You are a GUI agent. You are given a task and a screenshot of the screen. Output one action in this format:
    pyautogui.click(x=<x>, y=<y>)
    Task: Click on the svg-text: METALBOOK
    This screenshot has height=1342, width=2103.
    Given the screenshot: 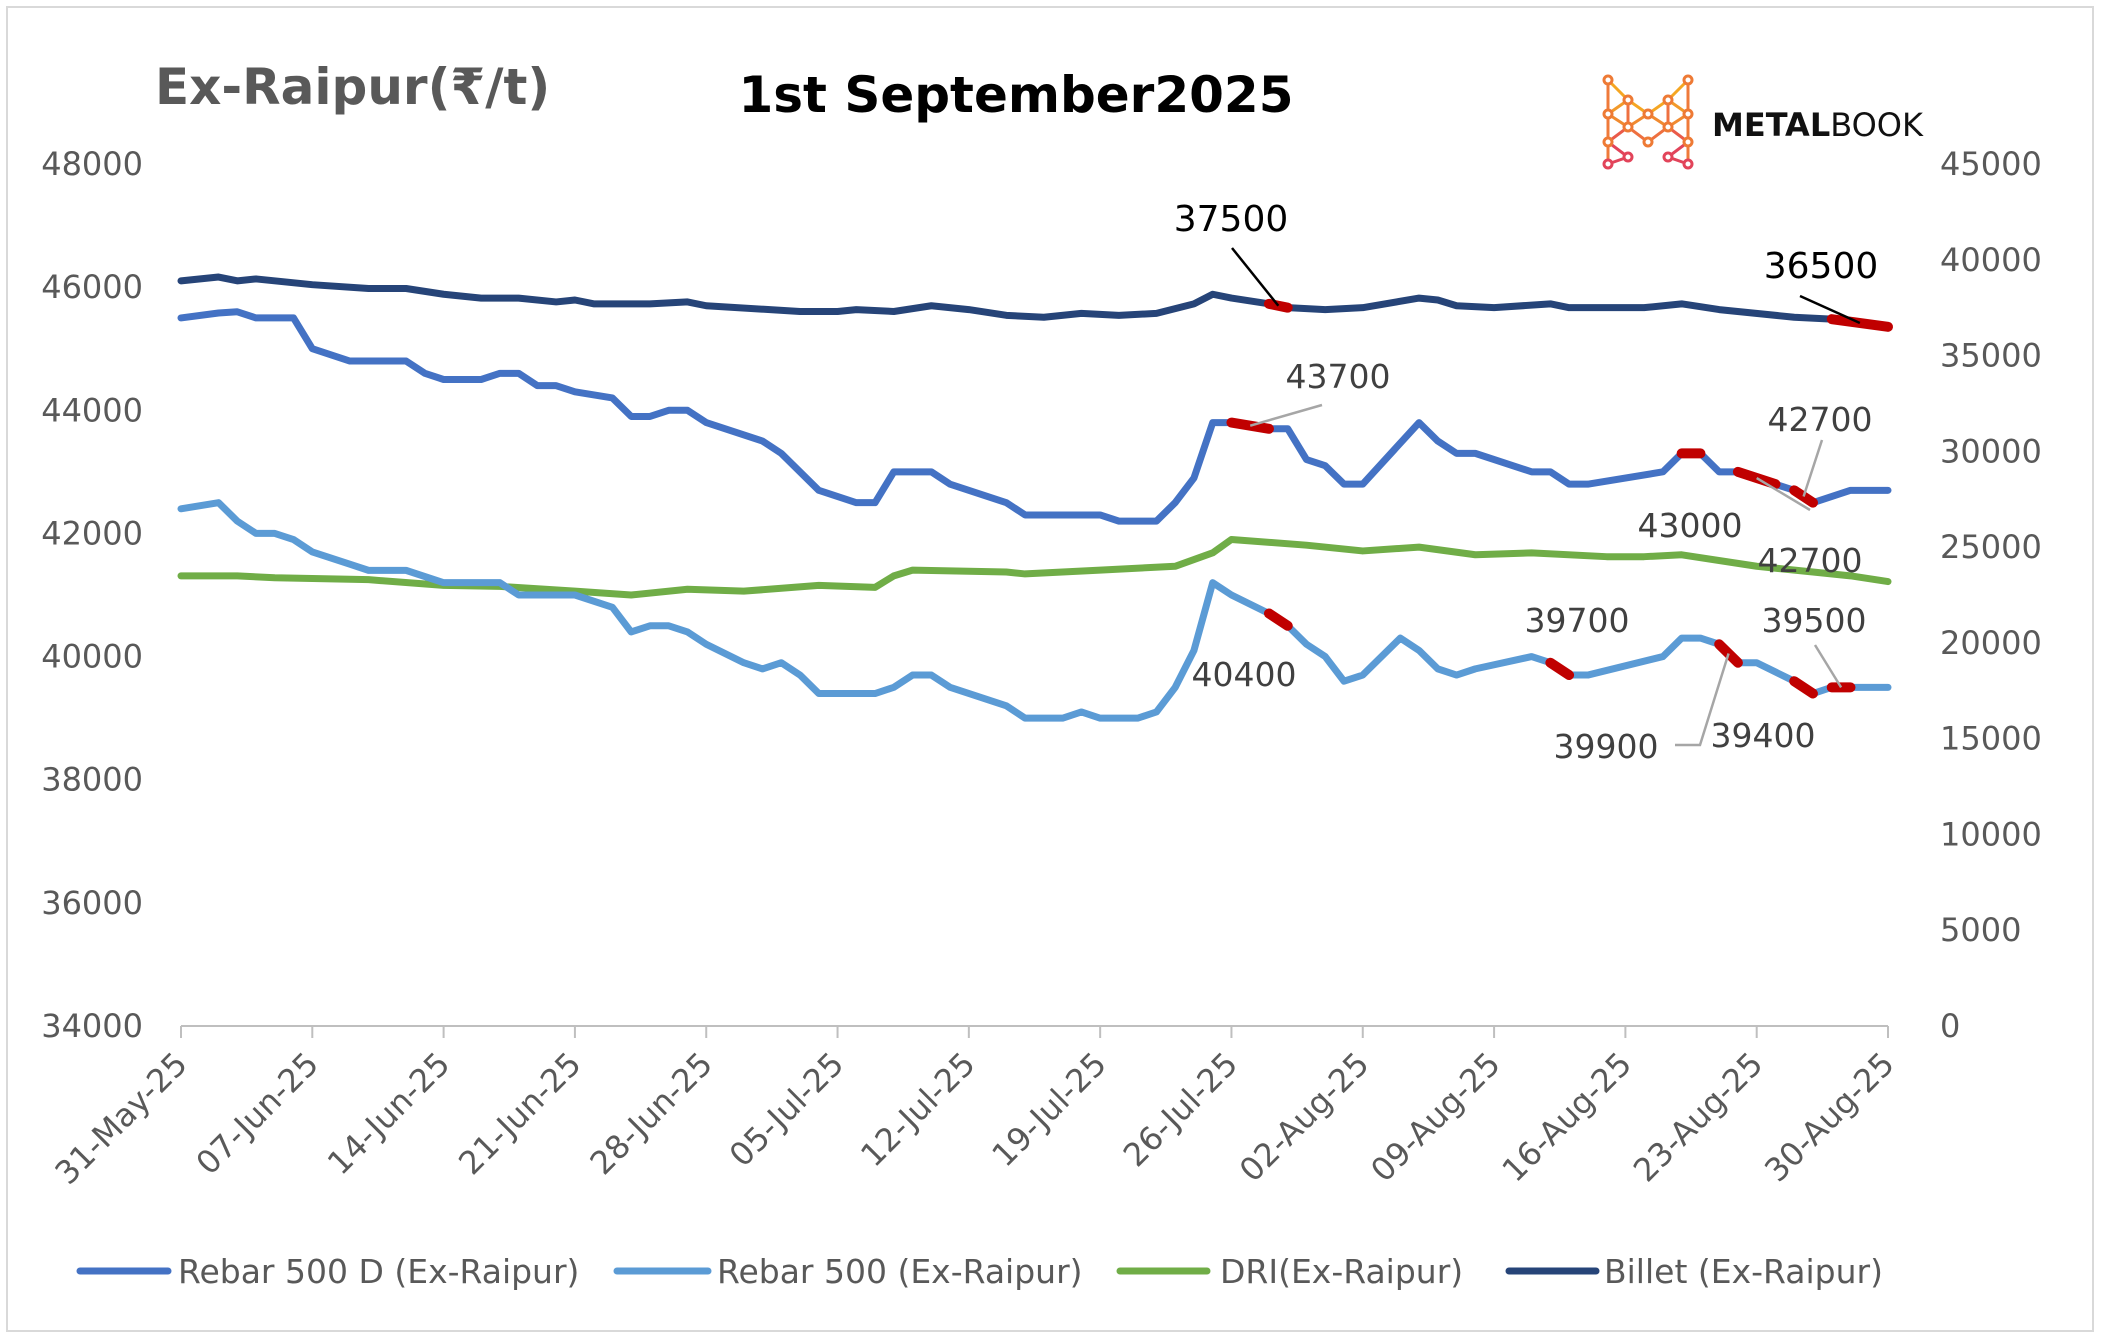 What is the action you would take?
    pyautogui.click(x=1818, y=125)
    